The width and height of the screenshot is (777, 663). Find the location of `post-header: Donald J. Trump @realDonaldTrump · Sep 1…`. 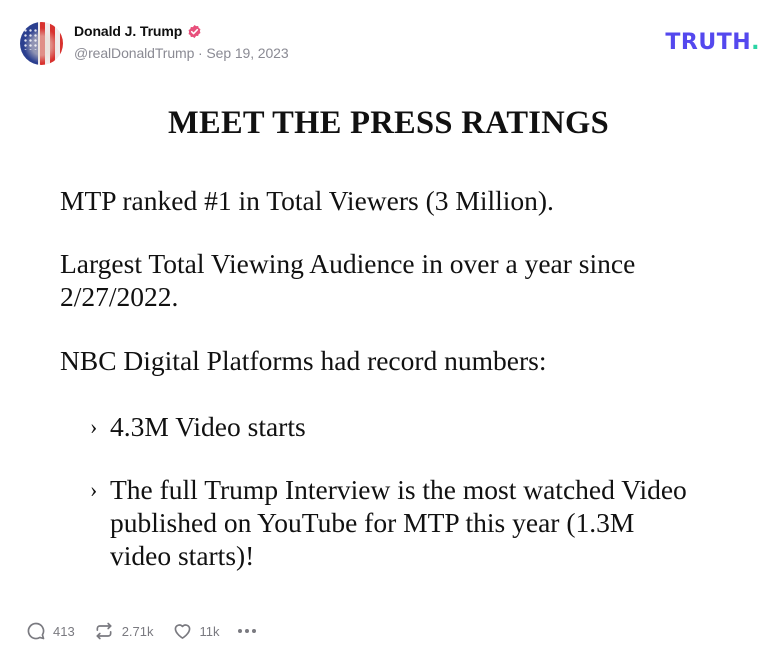

post-header: Donald J. Trump @realDonaldTrump · Sep 1… is located at coordinates (390, 44).